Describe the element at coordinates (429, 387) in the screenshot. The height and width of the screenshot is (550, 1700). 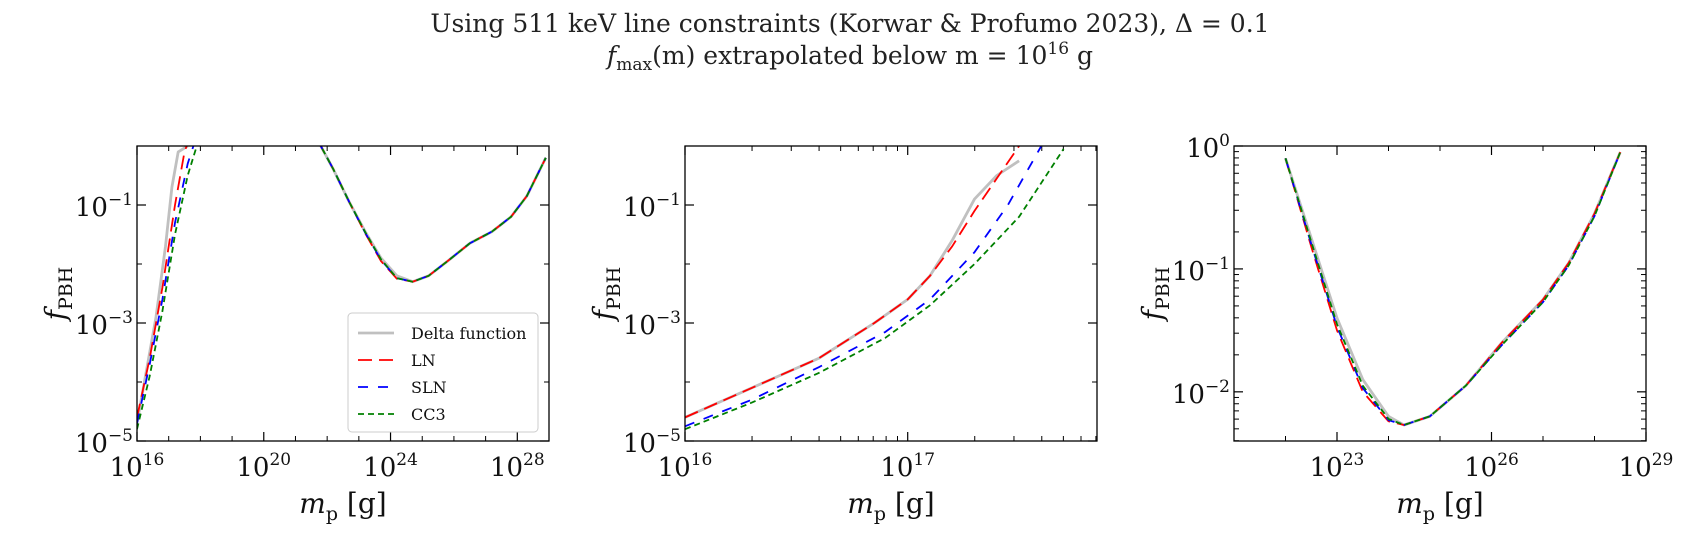
I see `legend-label: SLN` at that location.